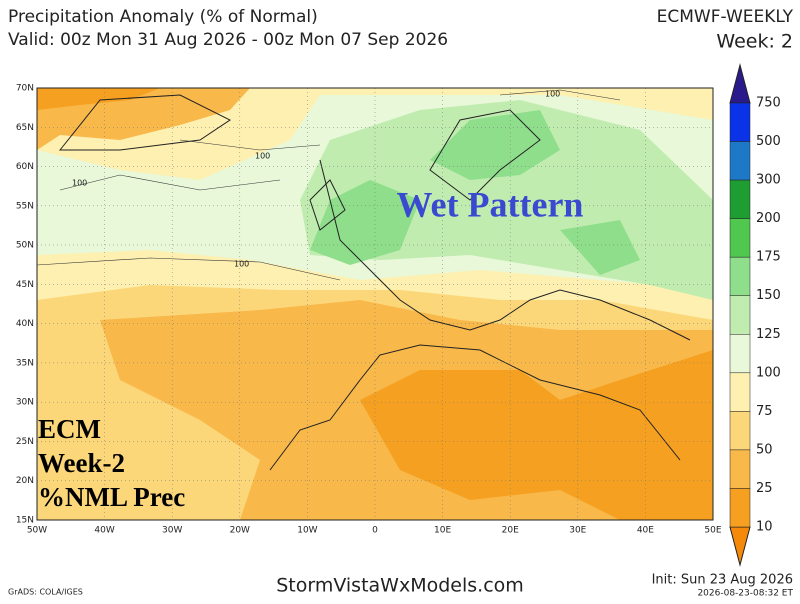 The image size is (800, 604). I want to click on week: Week: 2, so click(754, 42).